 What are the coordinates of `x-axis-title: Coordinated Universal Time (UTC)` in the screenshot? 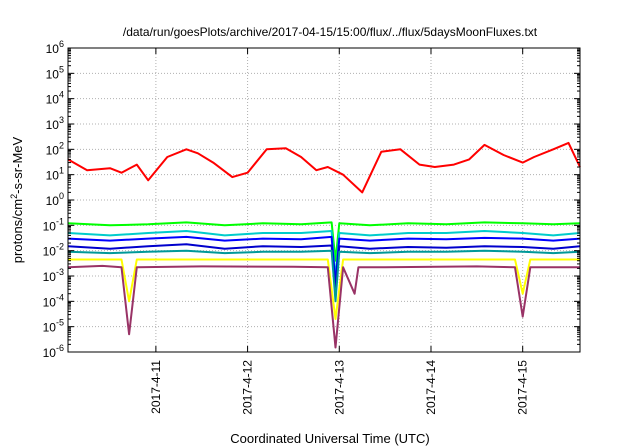 It's located at (329, 438).